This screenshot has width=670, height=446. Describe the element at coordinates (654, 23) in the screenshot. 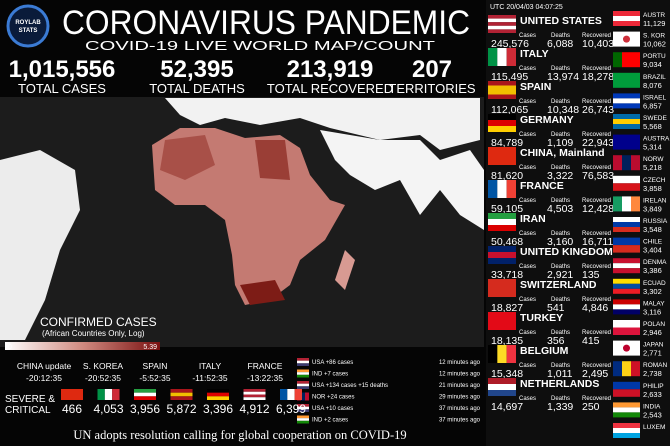

I see `mini-cases: 11,129` at that location.